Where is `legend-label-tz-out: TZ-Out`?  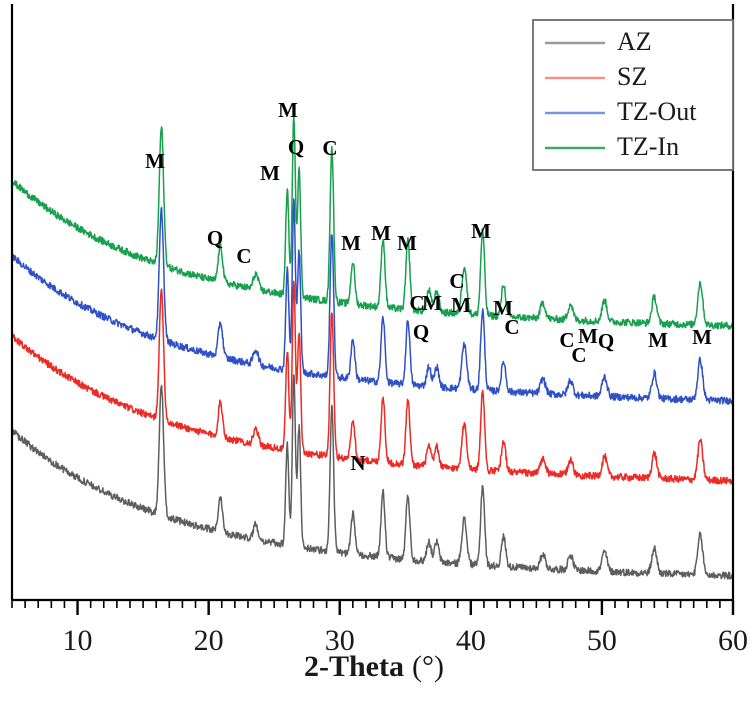
legend-label-tz-out: TZ-Out is located at coordinates (657, 111).